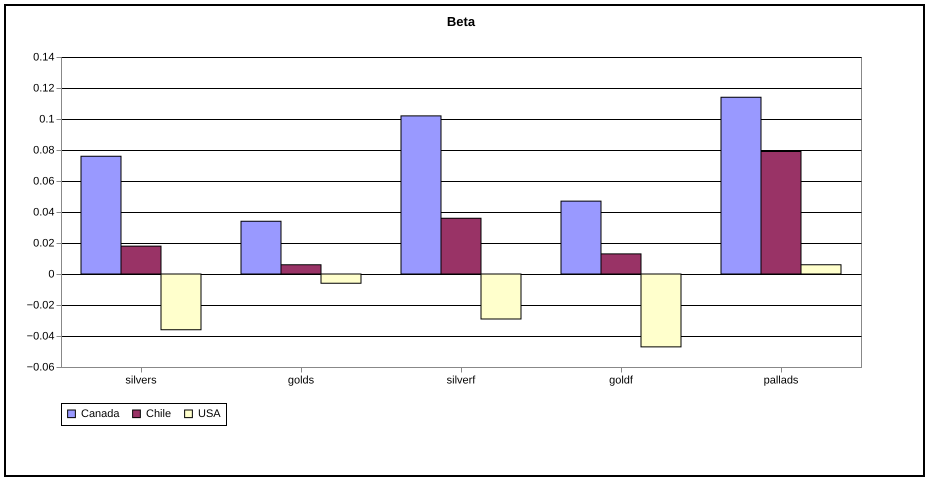  Describe the element at coordinates (781, 380) in the screenshot. I see `x-tick-label: pallads` at that location.